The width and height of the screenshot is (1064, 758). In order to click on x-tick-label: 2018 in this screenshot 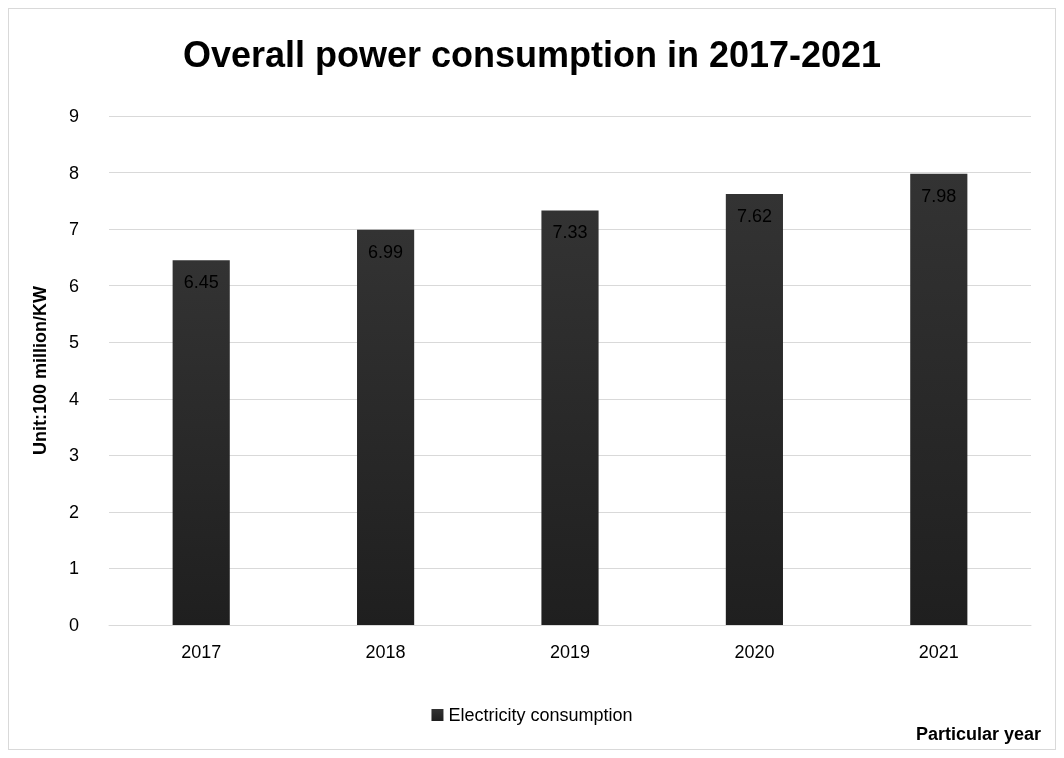, I will do `click(385, 652)`.